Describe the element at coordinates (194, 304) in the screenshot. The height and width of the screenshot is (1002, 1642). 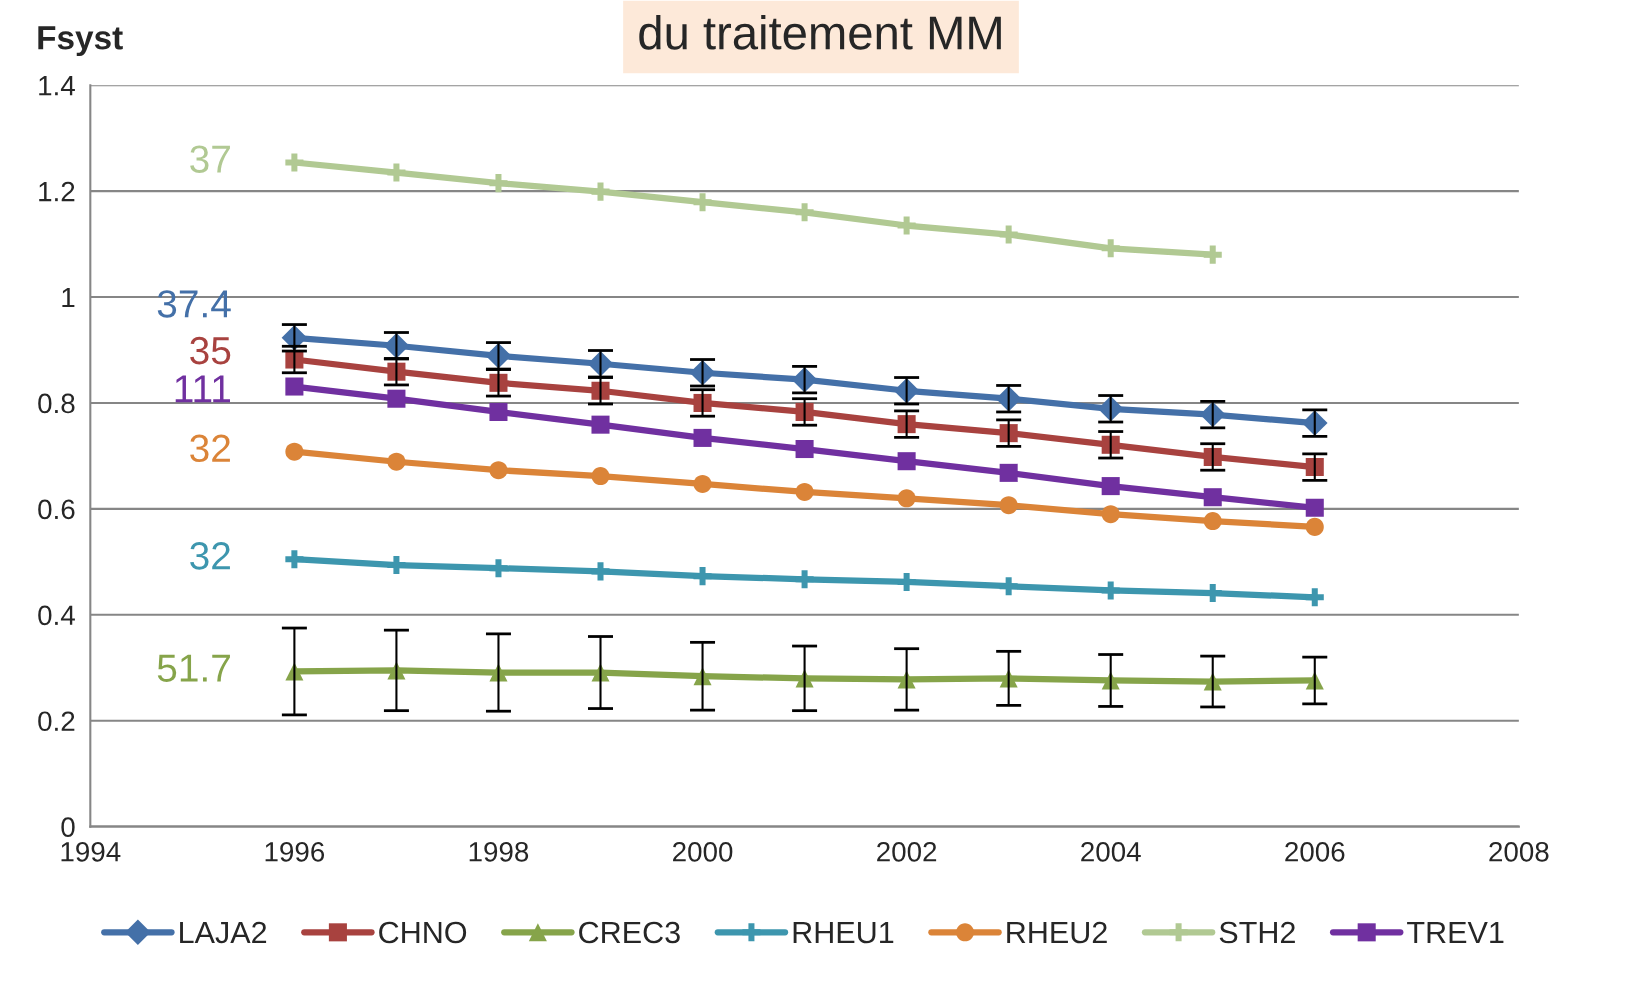
I see `annotation: 37.4` at that location.